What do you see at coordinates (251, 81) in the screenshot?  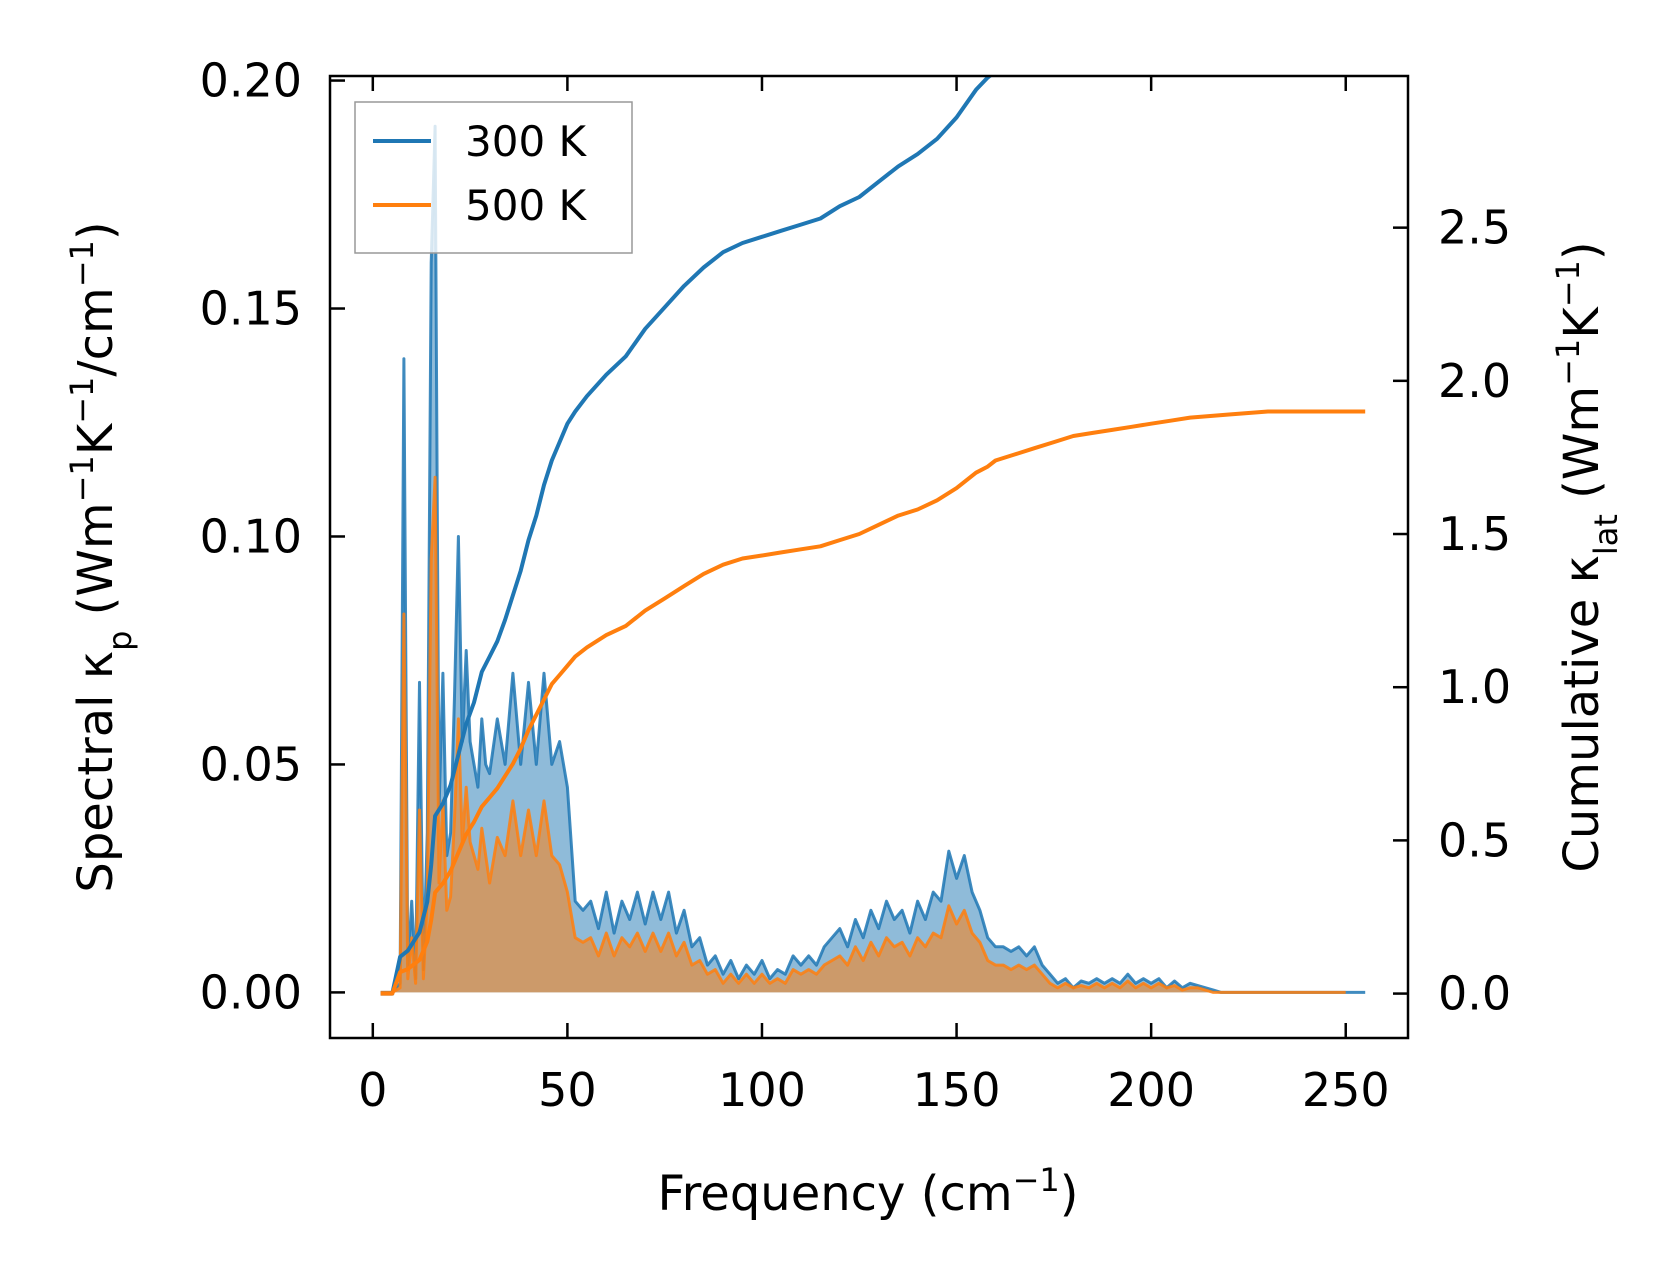 I see `left-y-tick-label: 0.20` at bounding box center [251, 81].